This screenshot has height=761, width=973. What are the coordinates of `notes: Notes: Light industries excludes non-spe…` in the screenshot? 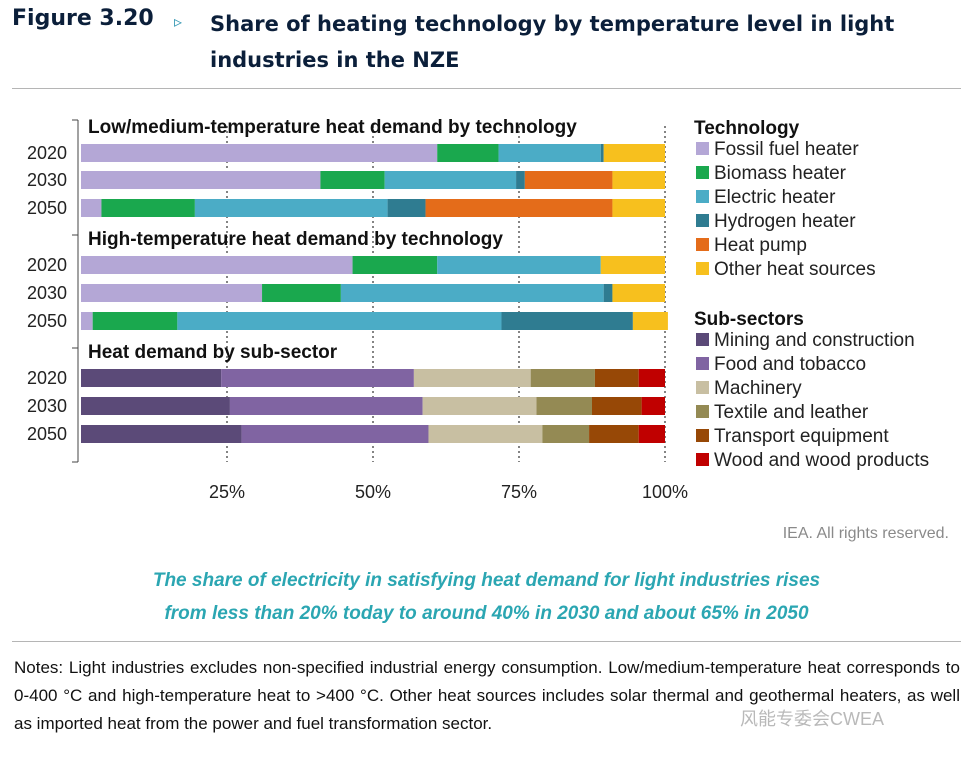 It's located at (487, 695).